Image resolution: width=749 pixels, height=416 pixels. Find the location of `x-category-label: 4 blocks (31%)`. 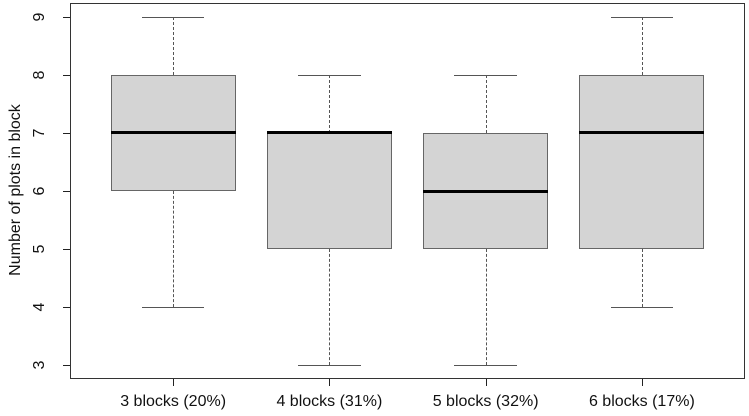

x-category-label: 4 blocks (31%) is located at coordinates (329, 401).